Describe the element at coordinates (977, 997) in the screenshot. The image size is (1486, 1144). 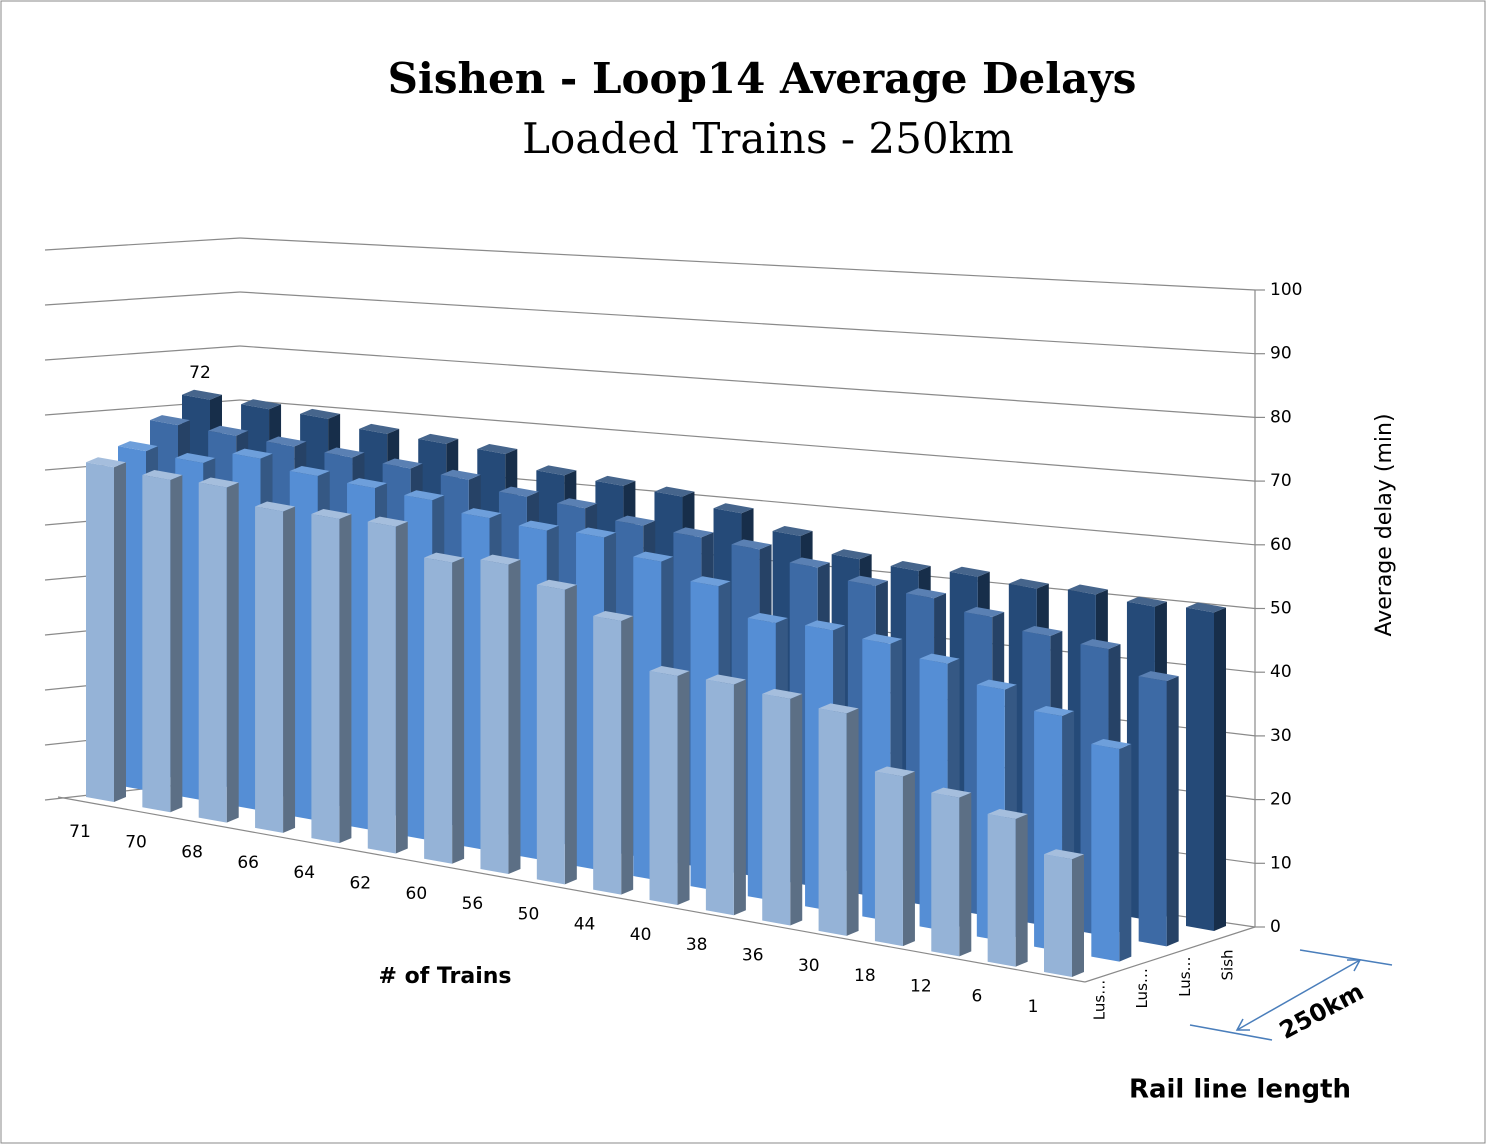
I see `x-tick-label: 6` at that location.